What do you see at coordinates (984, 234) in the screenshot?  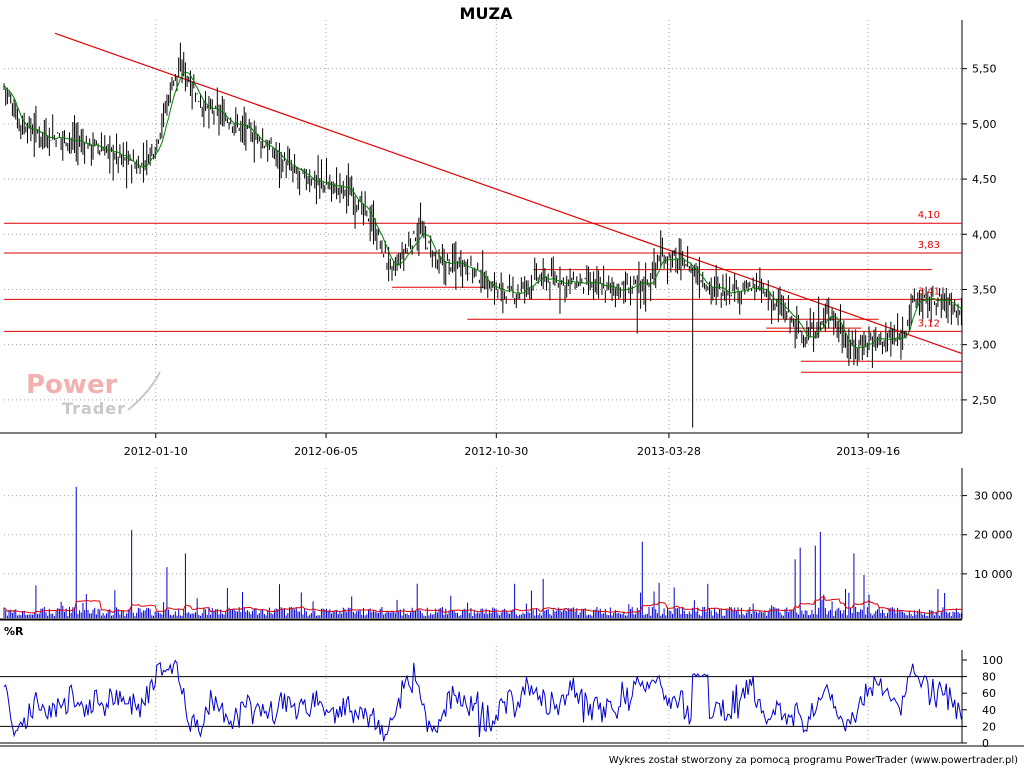 I see `price-y-tick-label: 4,00` at bounding box center [984, 234].